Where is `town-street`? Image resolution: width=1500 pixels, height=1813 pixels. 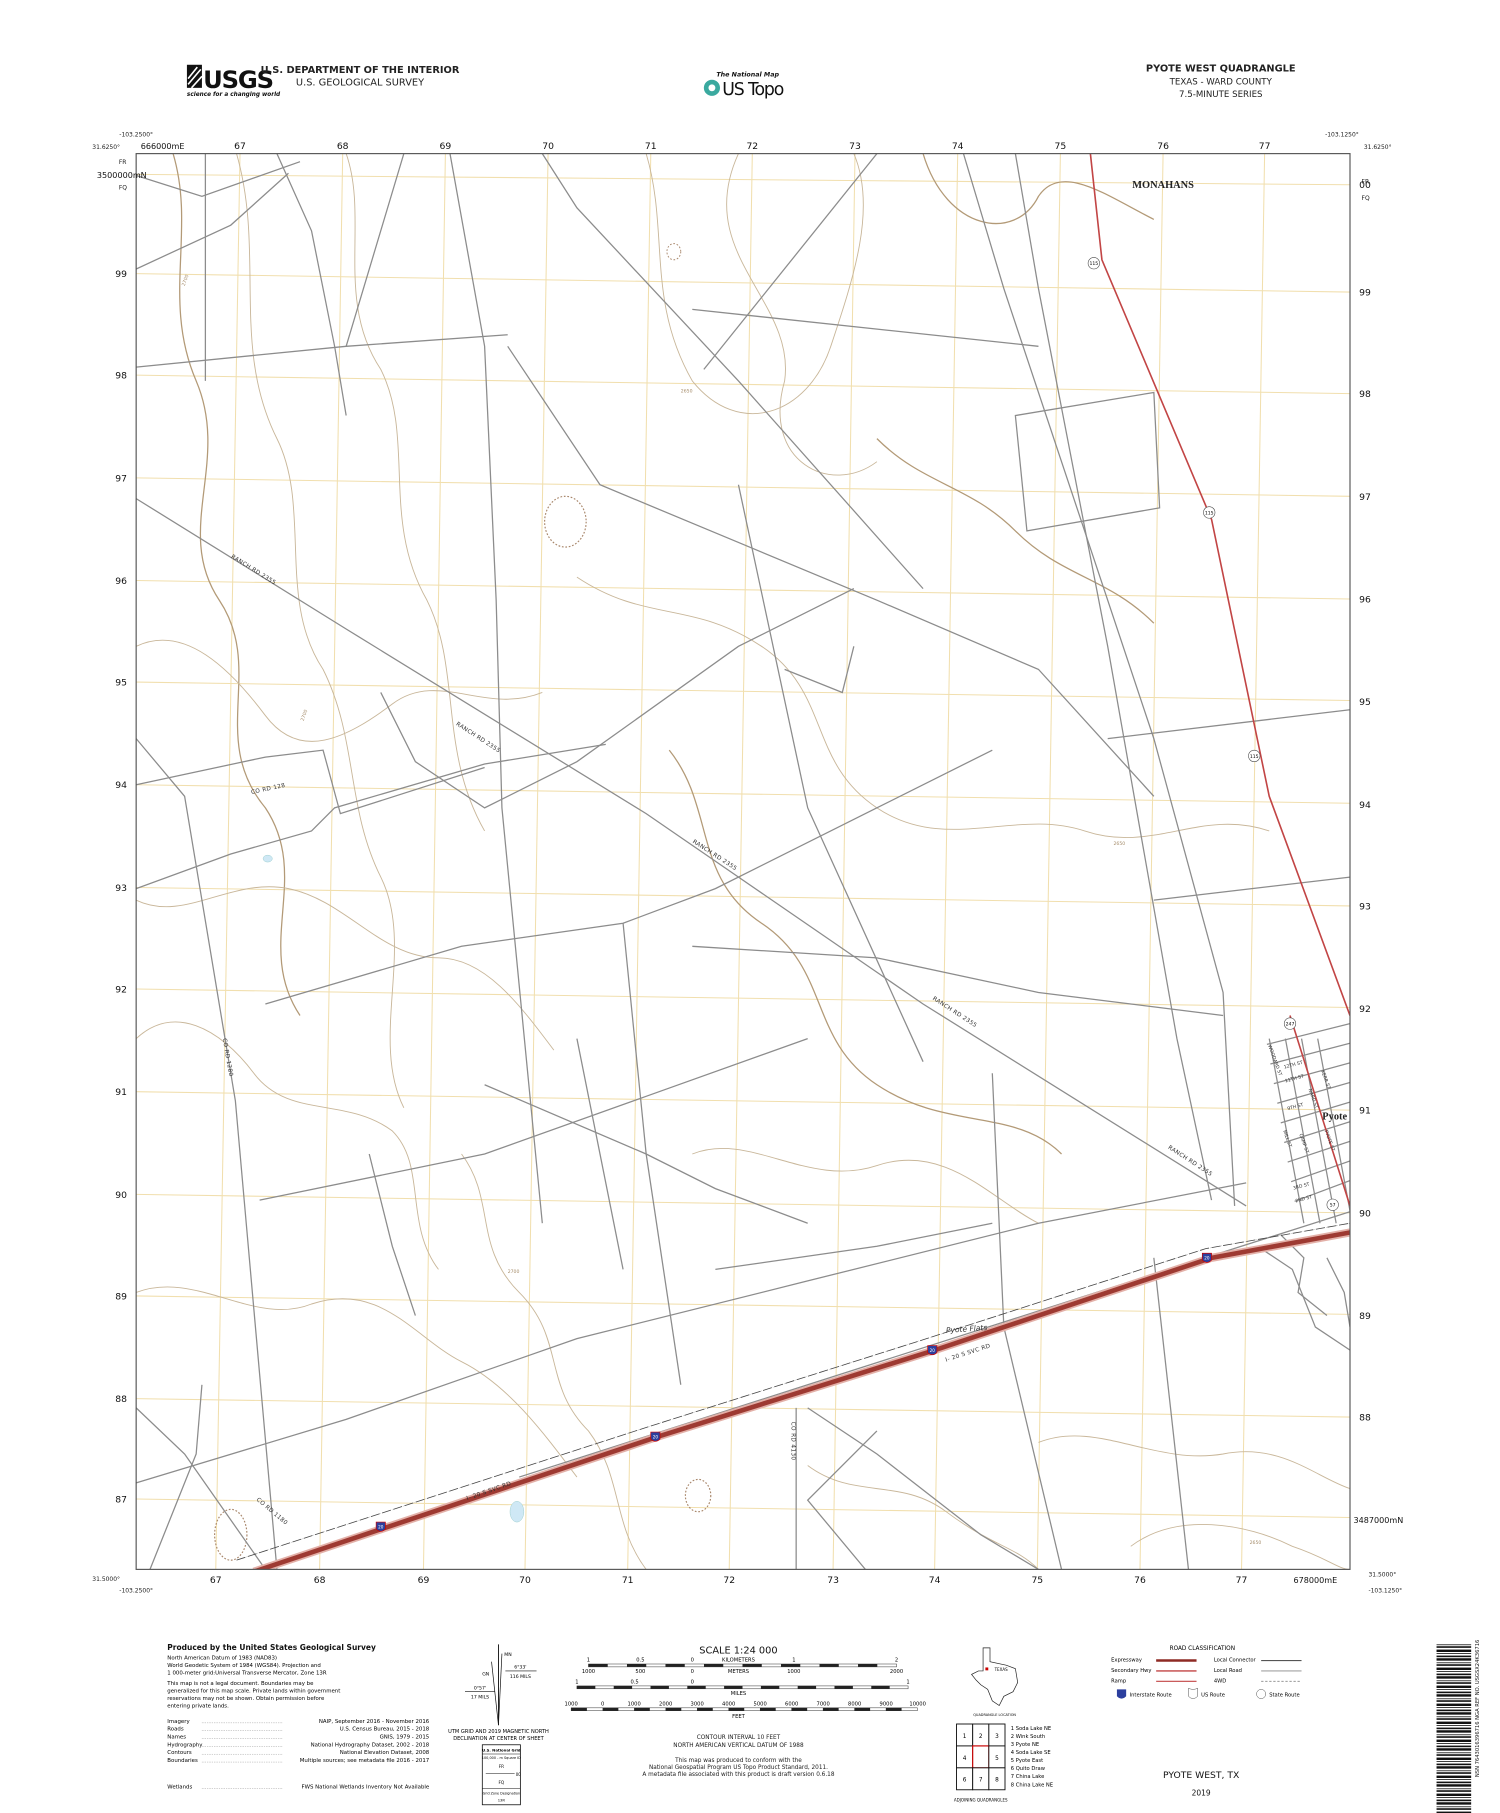
town-street is located at coordinates (1286, 1131).